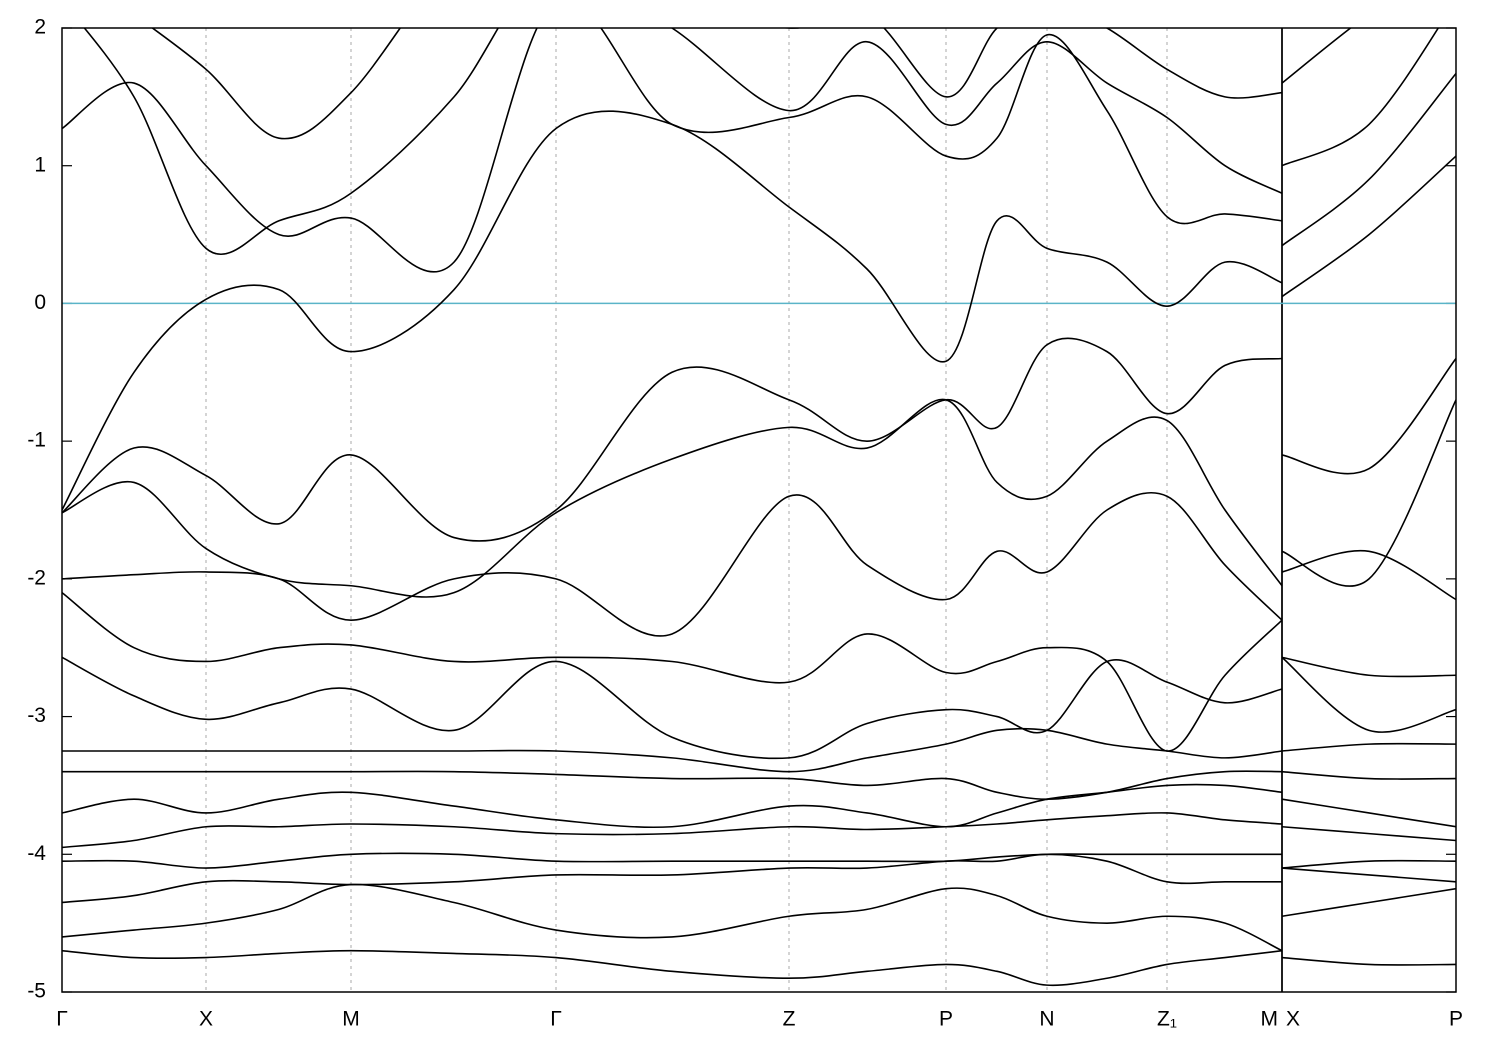 Image resolution: width=1500 pixels, height=1050 pixels. Describe the element at coordinates (40, 27) in the screenshot. I see `y-tick-label: 2` at that location.